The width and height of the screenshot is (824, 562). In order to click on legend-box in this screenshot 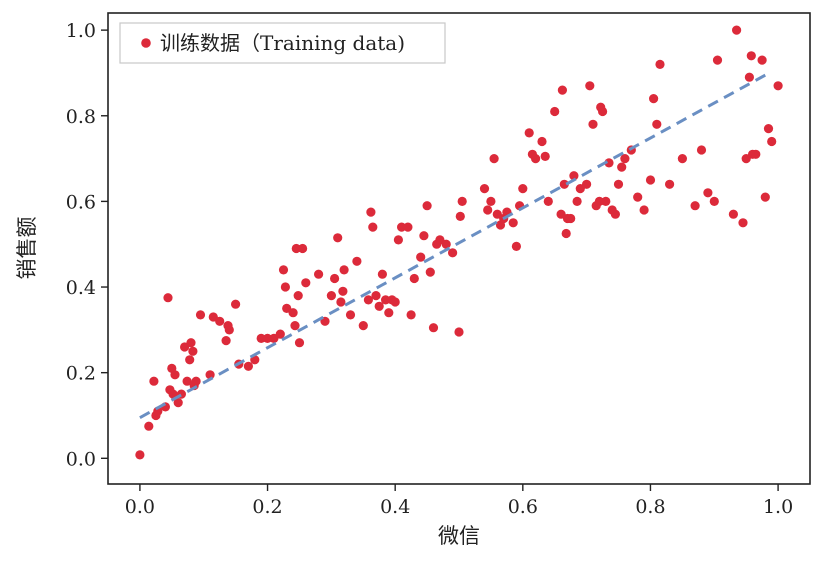, I will do `click(282, 43)`.